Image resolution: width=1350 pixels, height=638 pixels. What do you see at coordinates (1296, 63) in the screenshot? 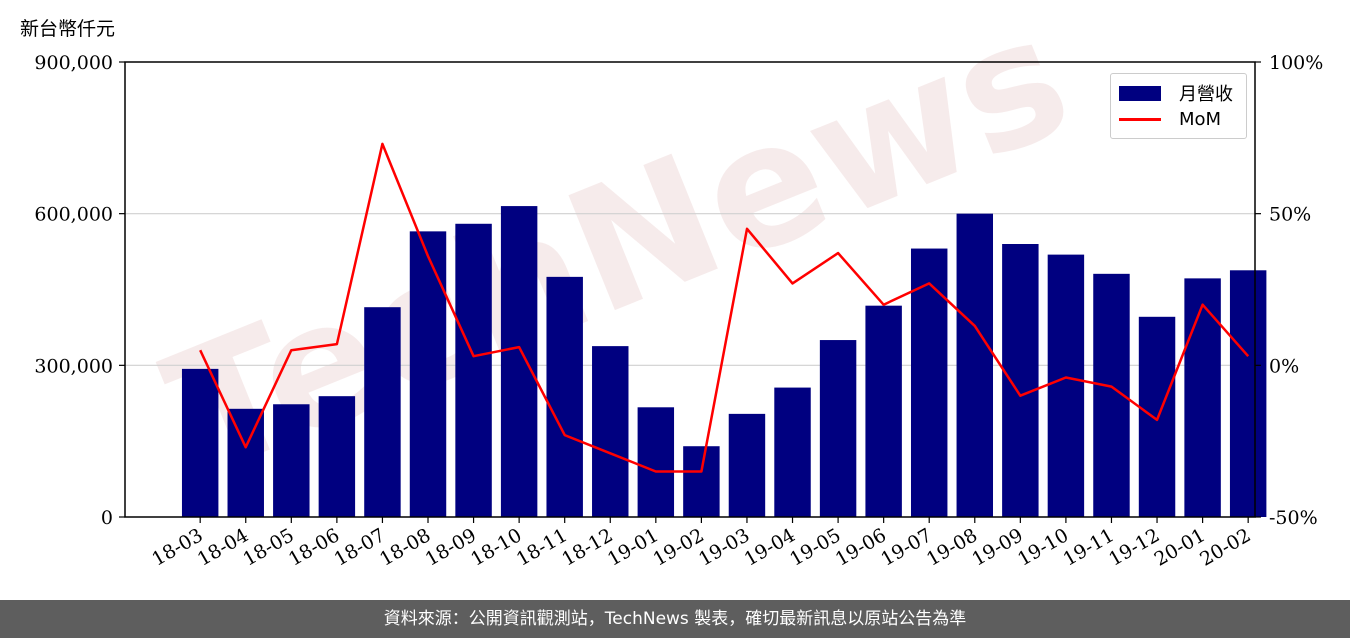
I see `right-tick-label: 100%` at bounding box center [1296, 63].